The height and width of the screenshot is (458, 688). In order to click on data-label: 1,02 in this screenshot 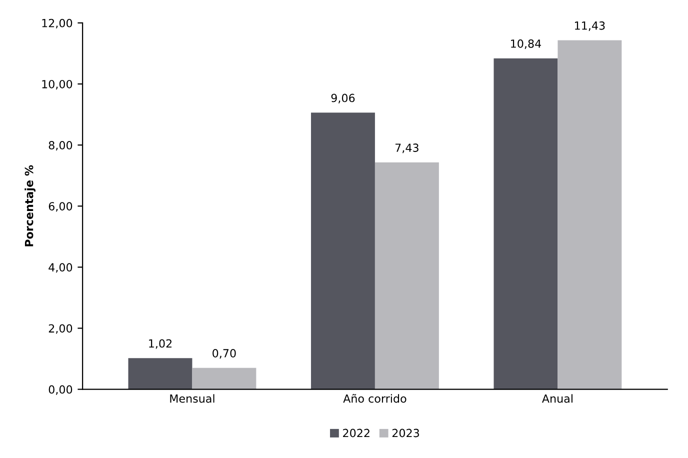, I will do `click(160, 344)`.